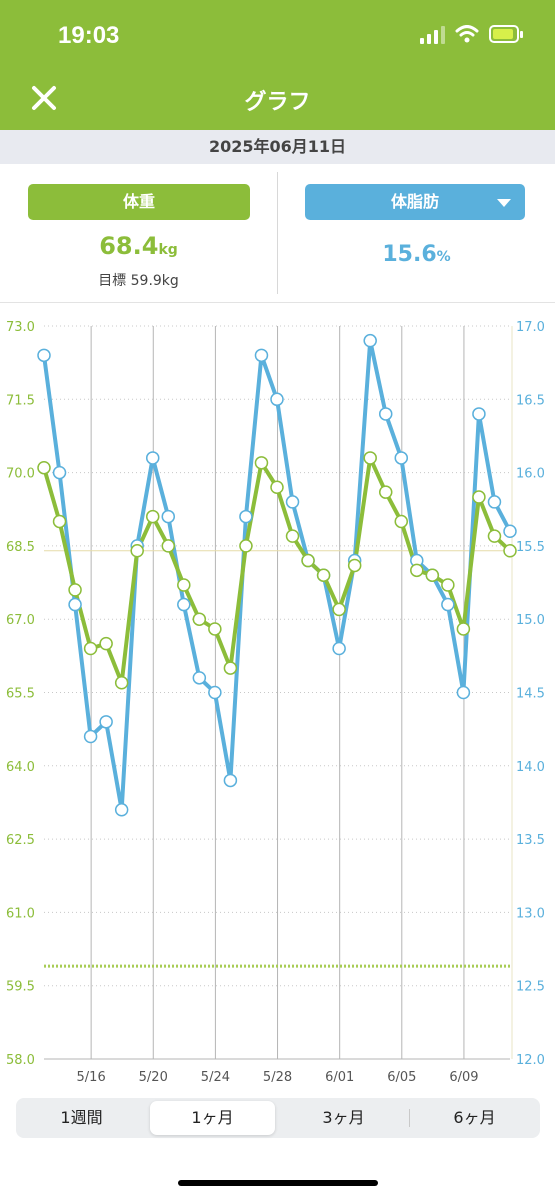 The width and height of the screenshot is (555, 1200). I want to click on right-axis-tick: 14.0, so click(530, 767).